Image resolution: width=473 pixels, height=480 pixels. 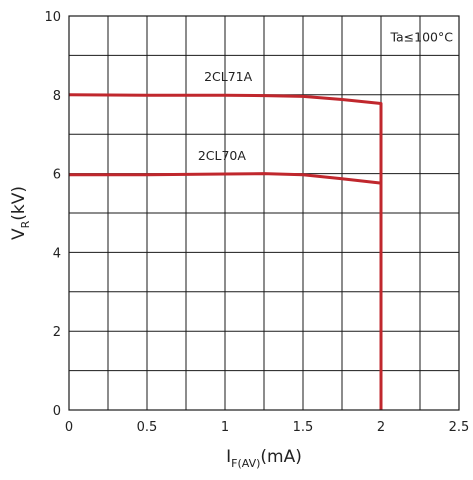 What do you see at coordinates (57, 96) in the screenshot?
I see `y-tick-label: 8` at bounding box center [57, 96].